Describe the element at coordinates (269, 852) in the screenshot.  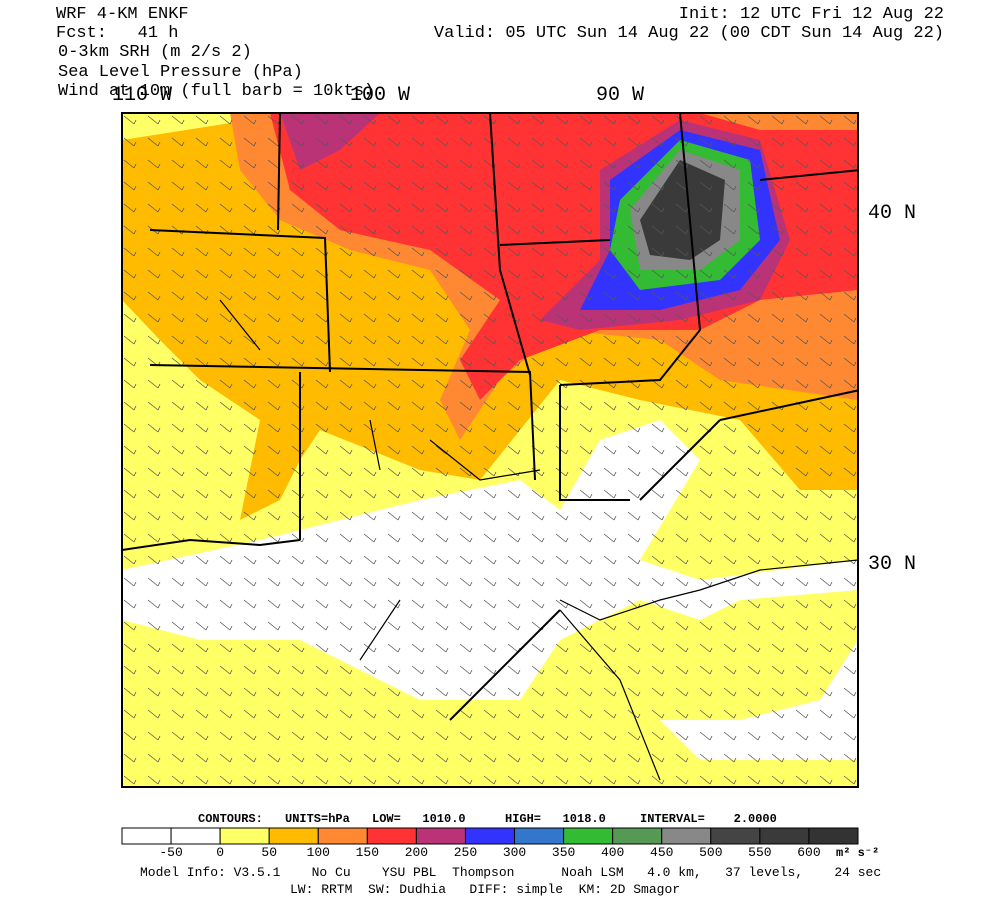
I see `colorbar-label: 50` at that location.